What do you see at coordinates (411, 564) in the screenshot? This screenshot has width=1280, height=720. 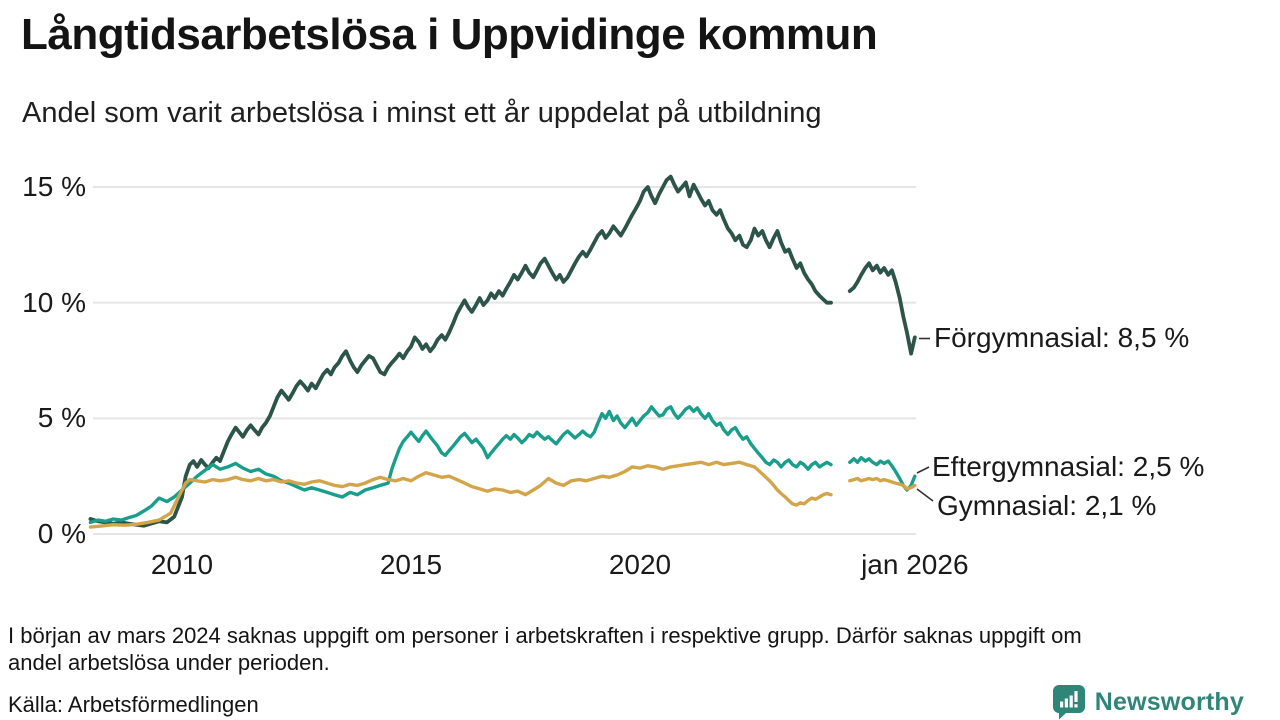 I see `x-axis-tick-2015: 2015` at bounding box center [411, 564].